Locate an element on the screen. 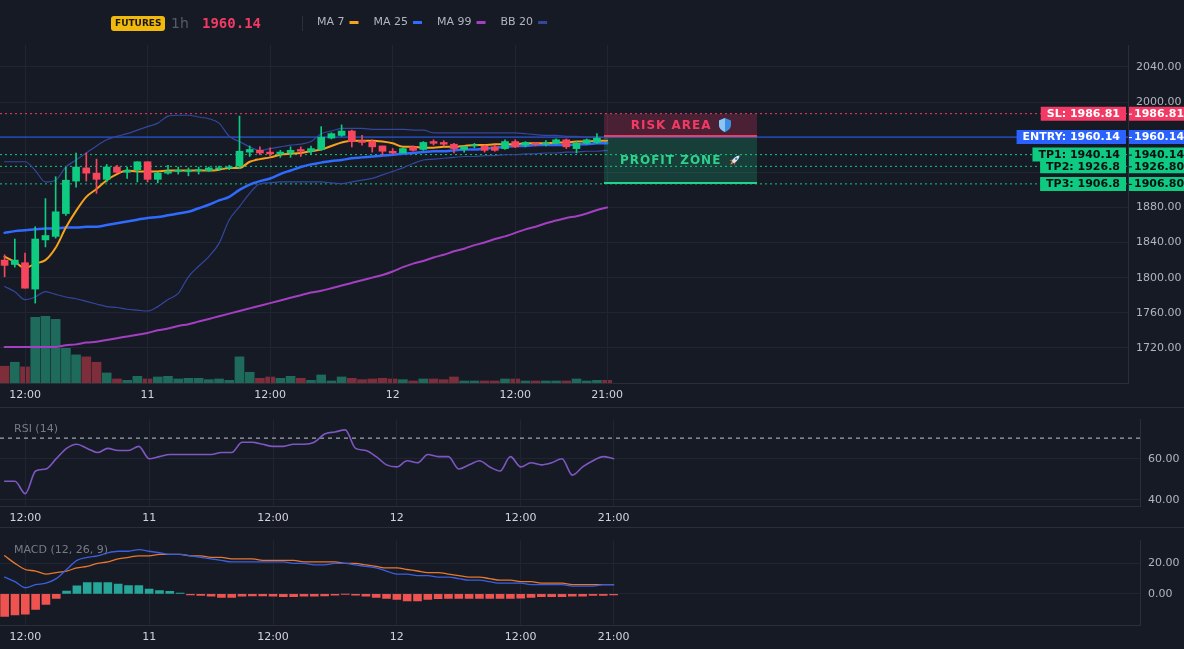  y-tick-label: 0.00 is located at coordinates (1160, 593).